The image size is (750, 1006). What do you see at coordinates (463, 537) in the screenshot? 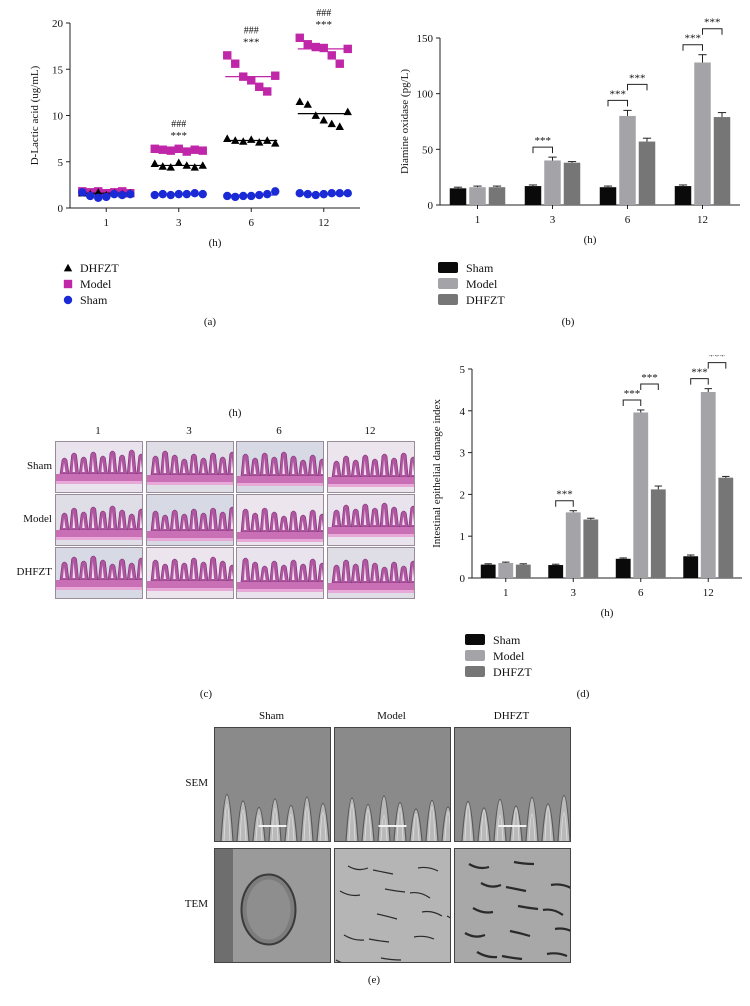
I see `y-tick-label: 1` at bounding box center [463, 537].